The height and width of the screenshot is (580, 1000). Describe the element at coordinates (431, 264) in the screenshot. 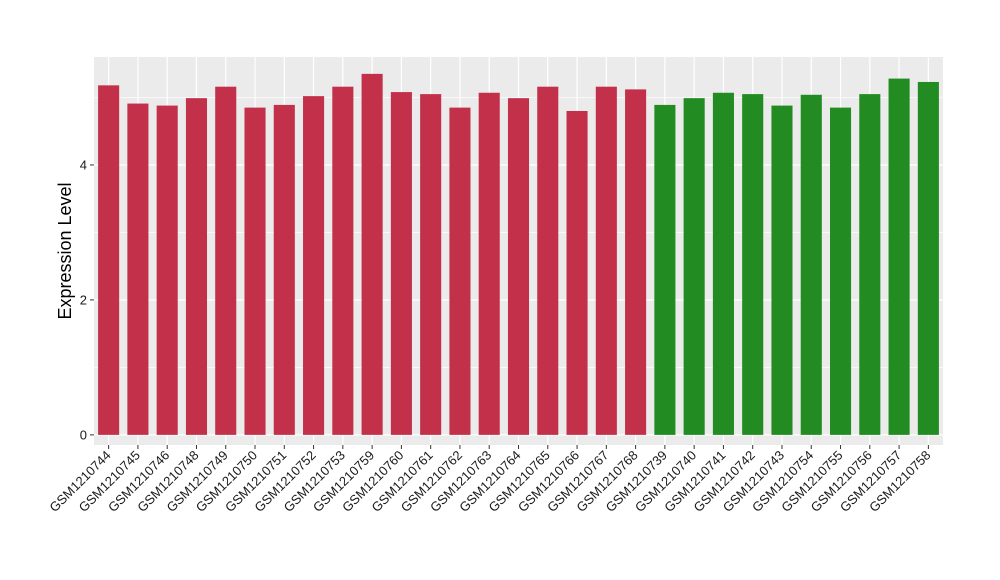

I see `bar-GSM1210761` at that location.